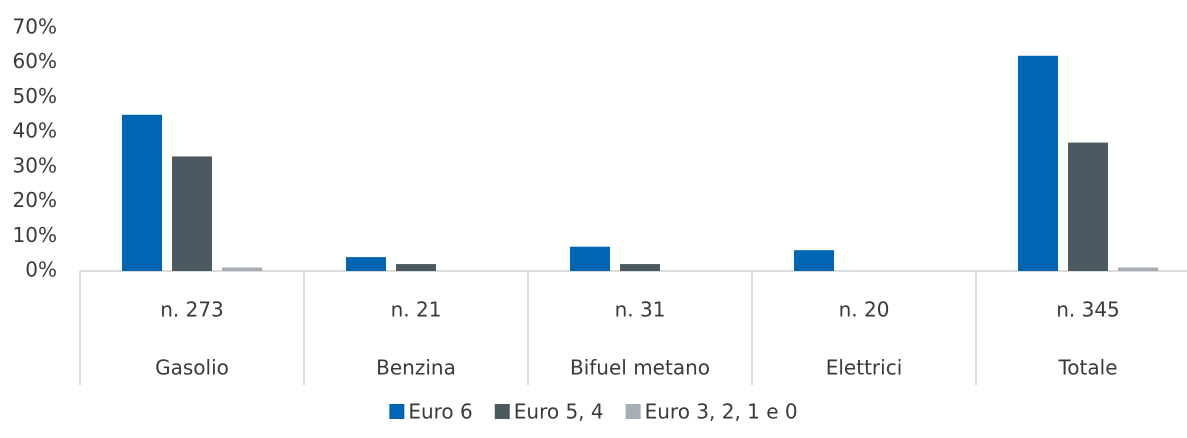  I want to click on x-tick-label: Gasolio, so click(192, 368).